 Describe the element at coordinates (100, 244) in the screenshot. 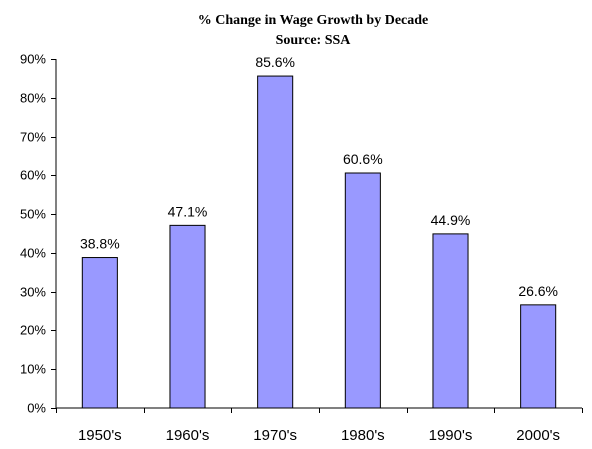

I see `data-label: 38.8%` at that location.